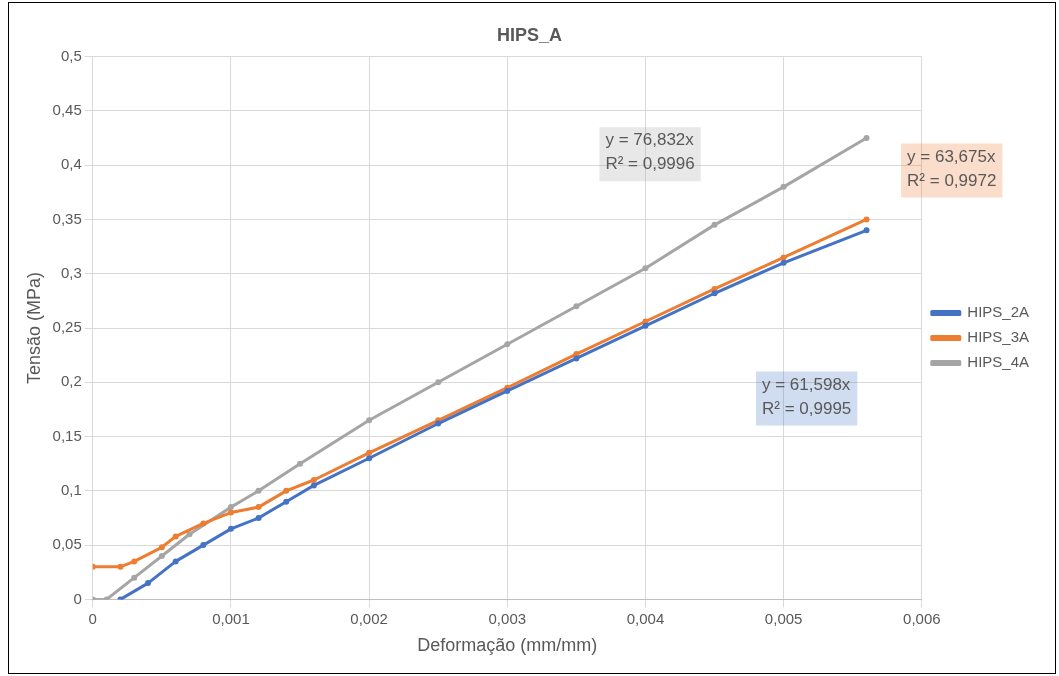 The image size is (1059, 676). Describe the element at coordinates (33, 328) in the screenshot. I see `y-axis-title: Tensão (MPa)` at that location.